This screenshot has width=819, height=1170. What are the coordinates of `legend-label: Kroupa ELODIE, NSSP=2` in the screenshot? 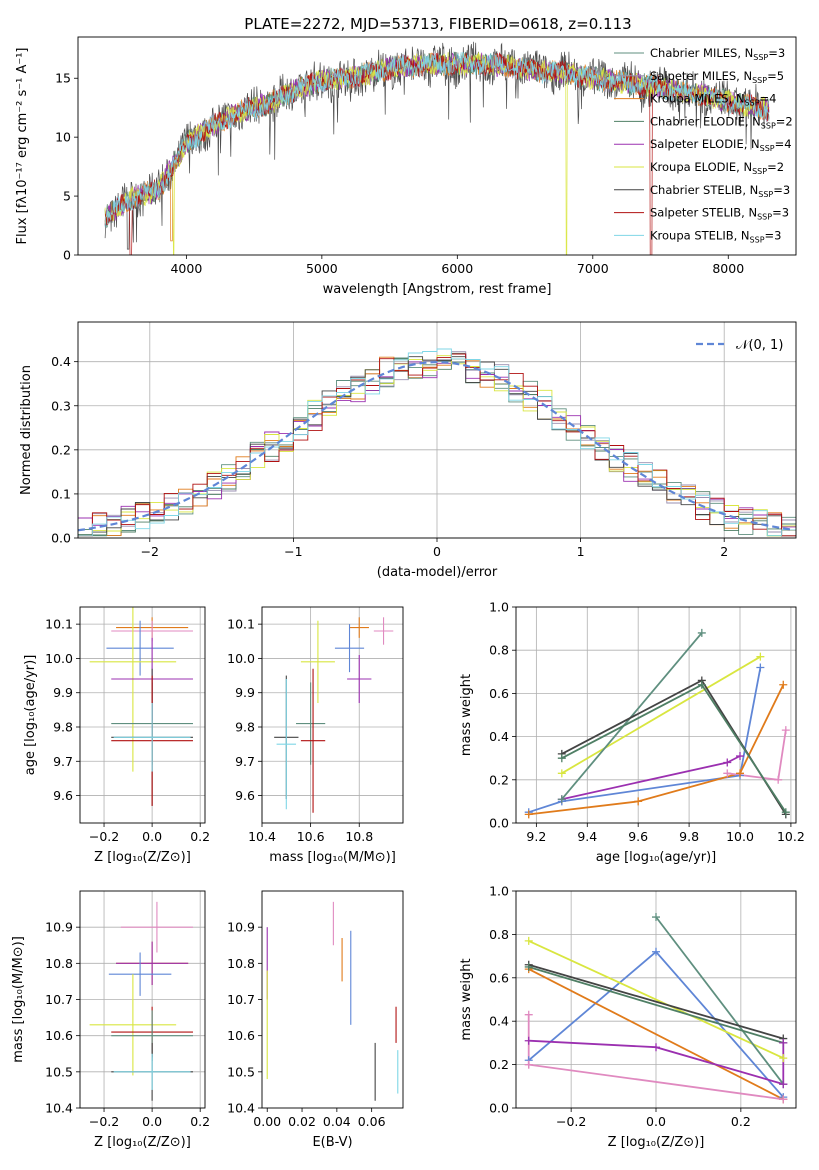 It's located at (717, 168).